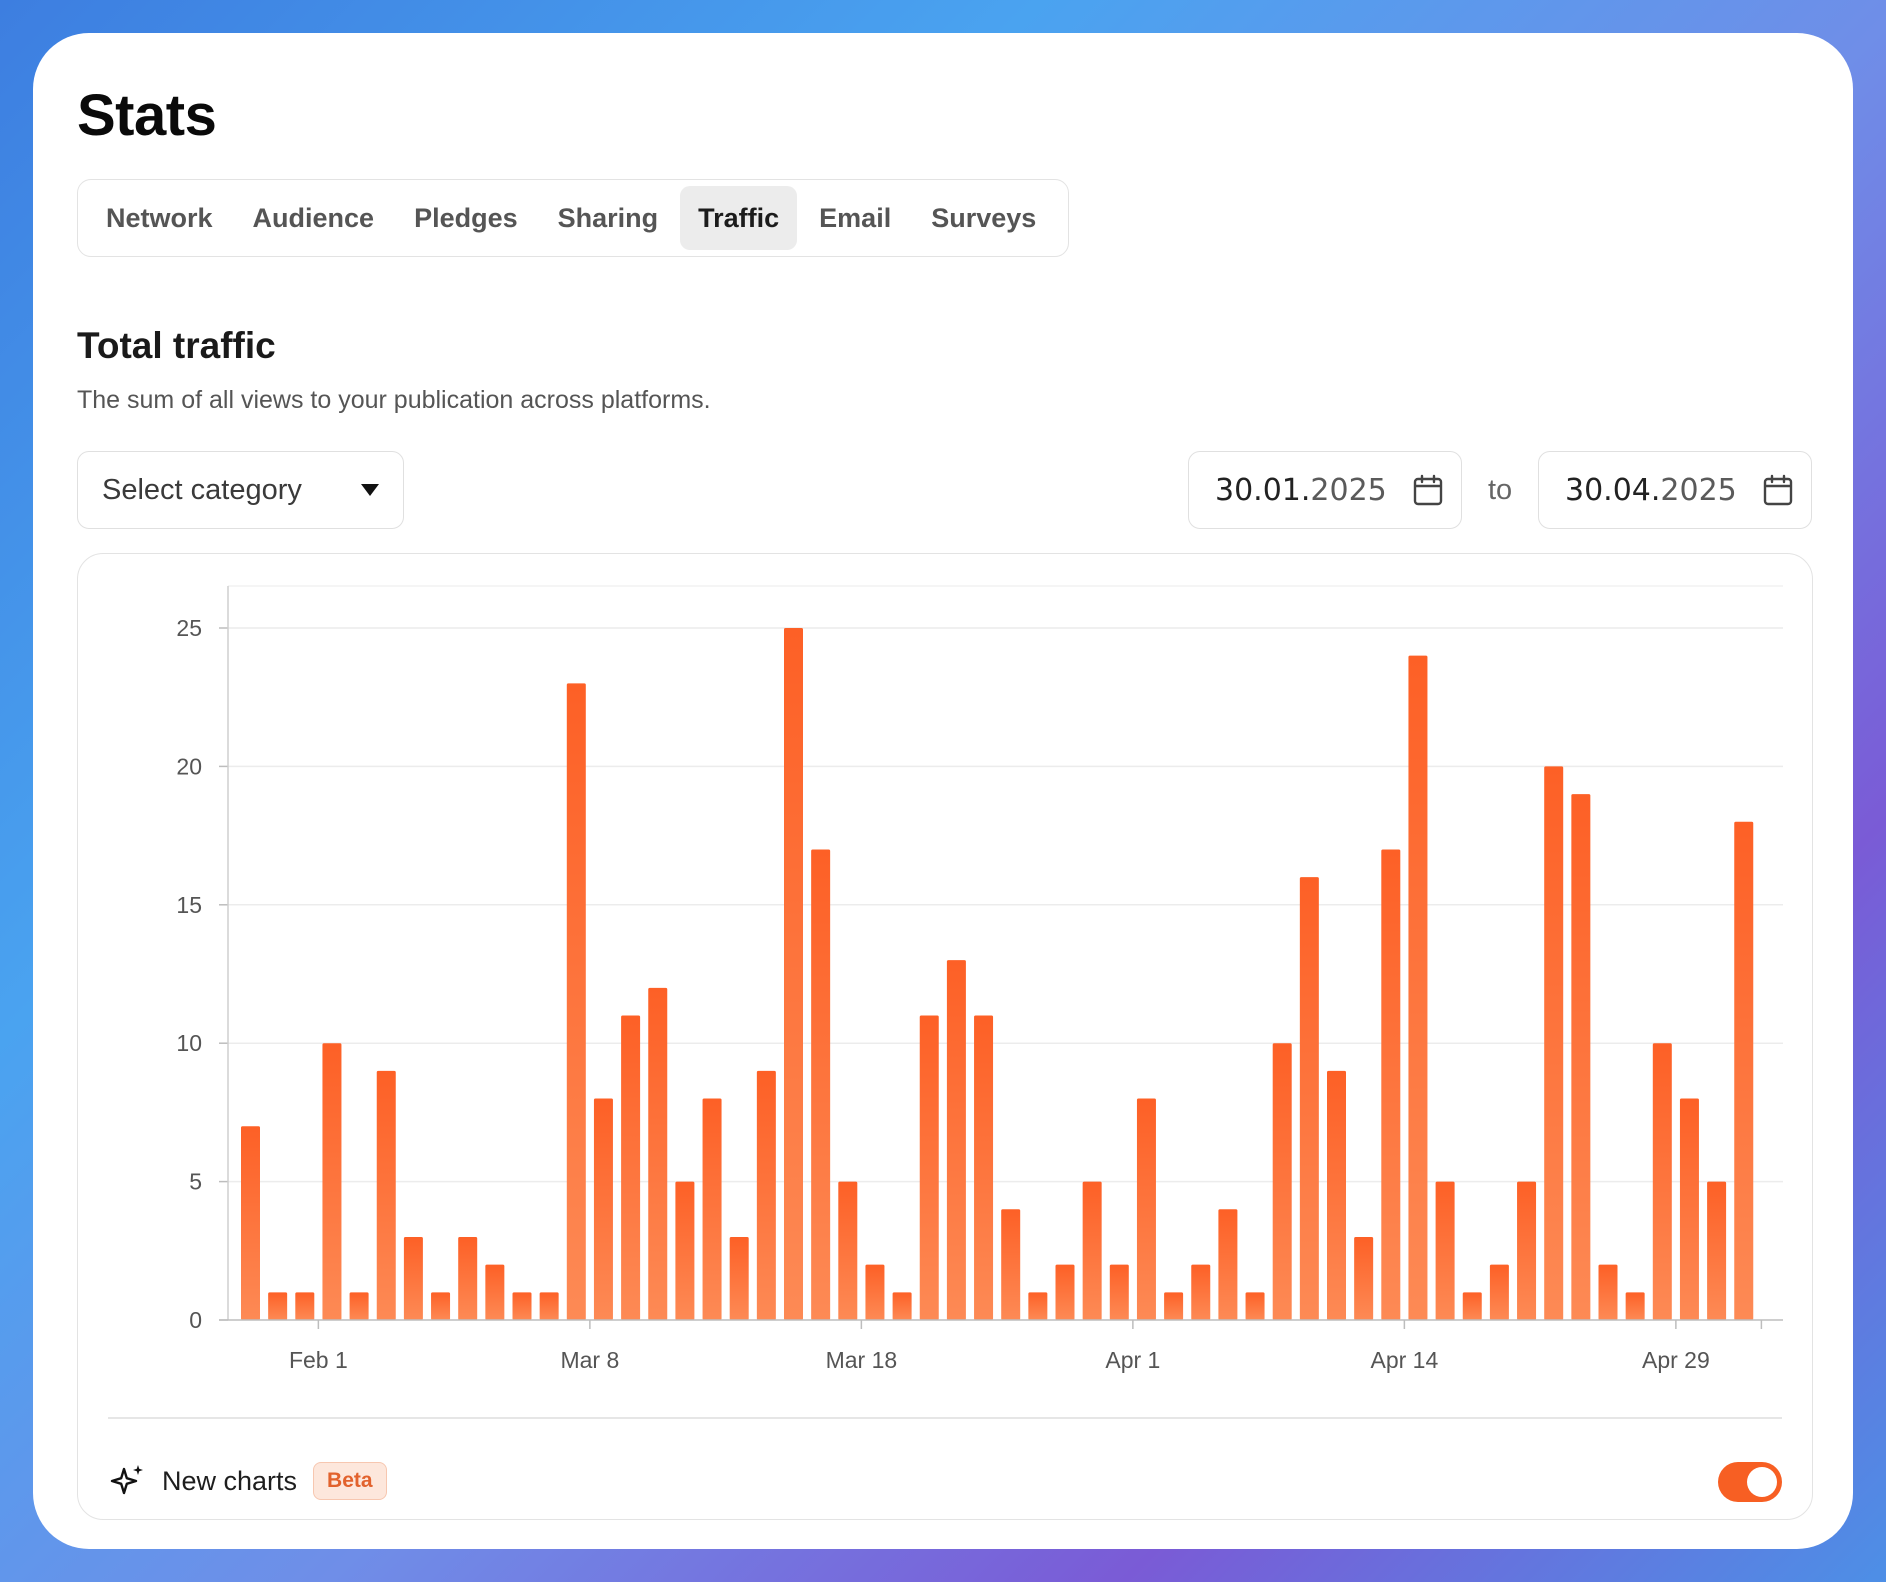 The height and width of the screenshot is (1582, 1886). I want to click on x-tick-label: Feb 1, so click(318, 1360).